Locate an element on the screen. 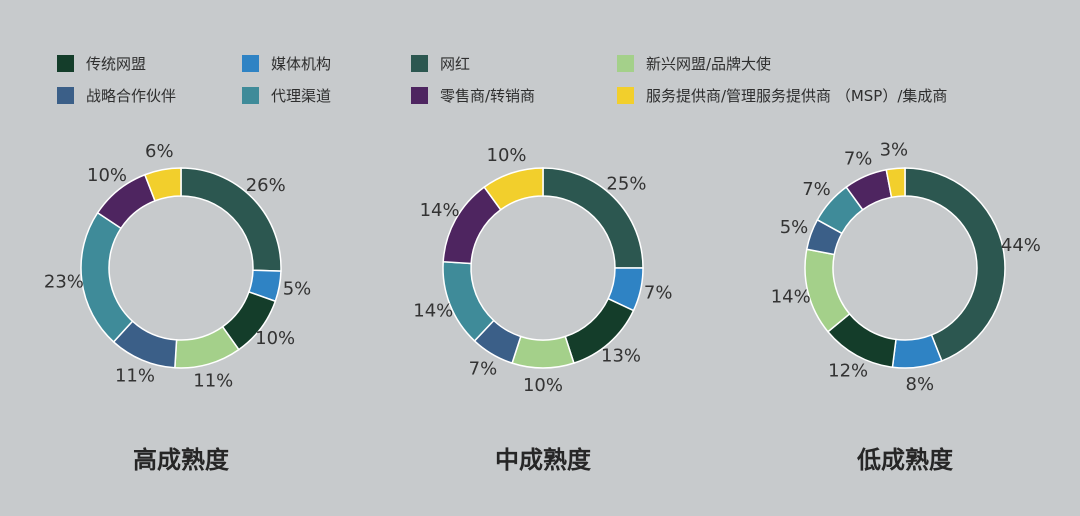 The height and width of the screenshot is (516, 1080). chart-title: 中成熟度 is located at coordinates (543, 460).